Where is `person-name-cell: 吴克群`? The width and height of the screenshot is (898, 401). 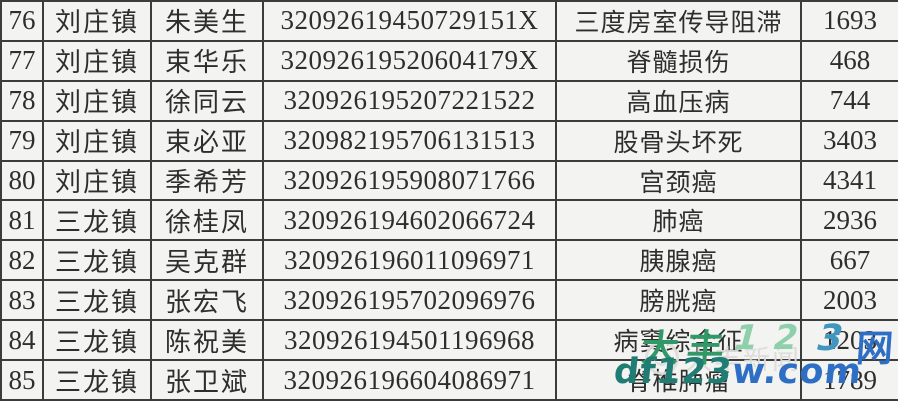 person-name-cell: 吴克群 is located at coordinates (207, 260).